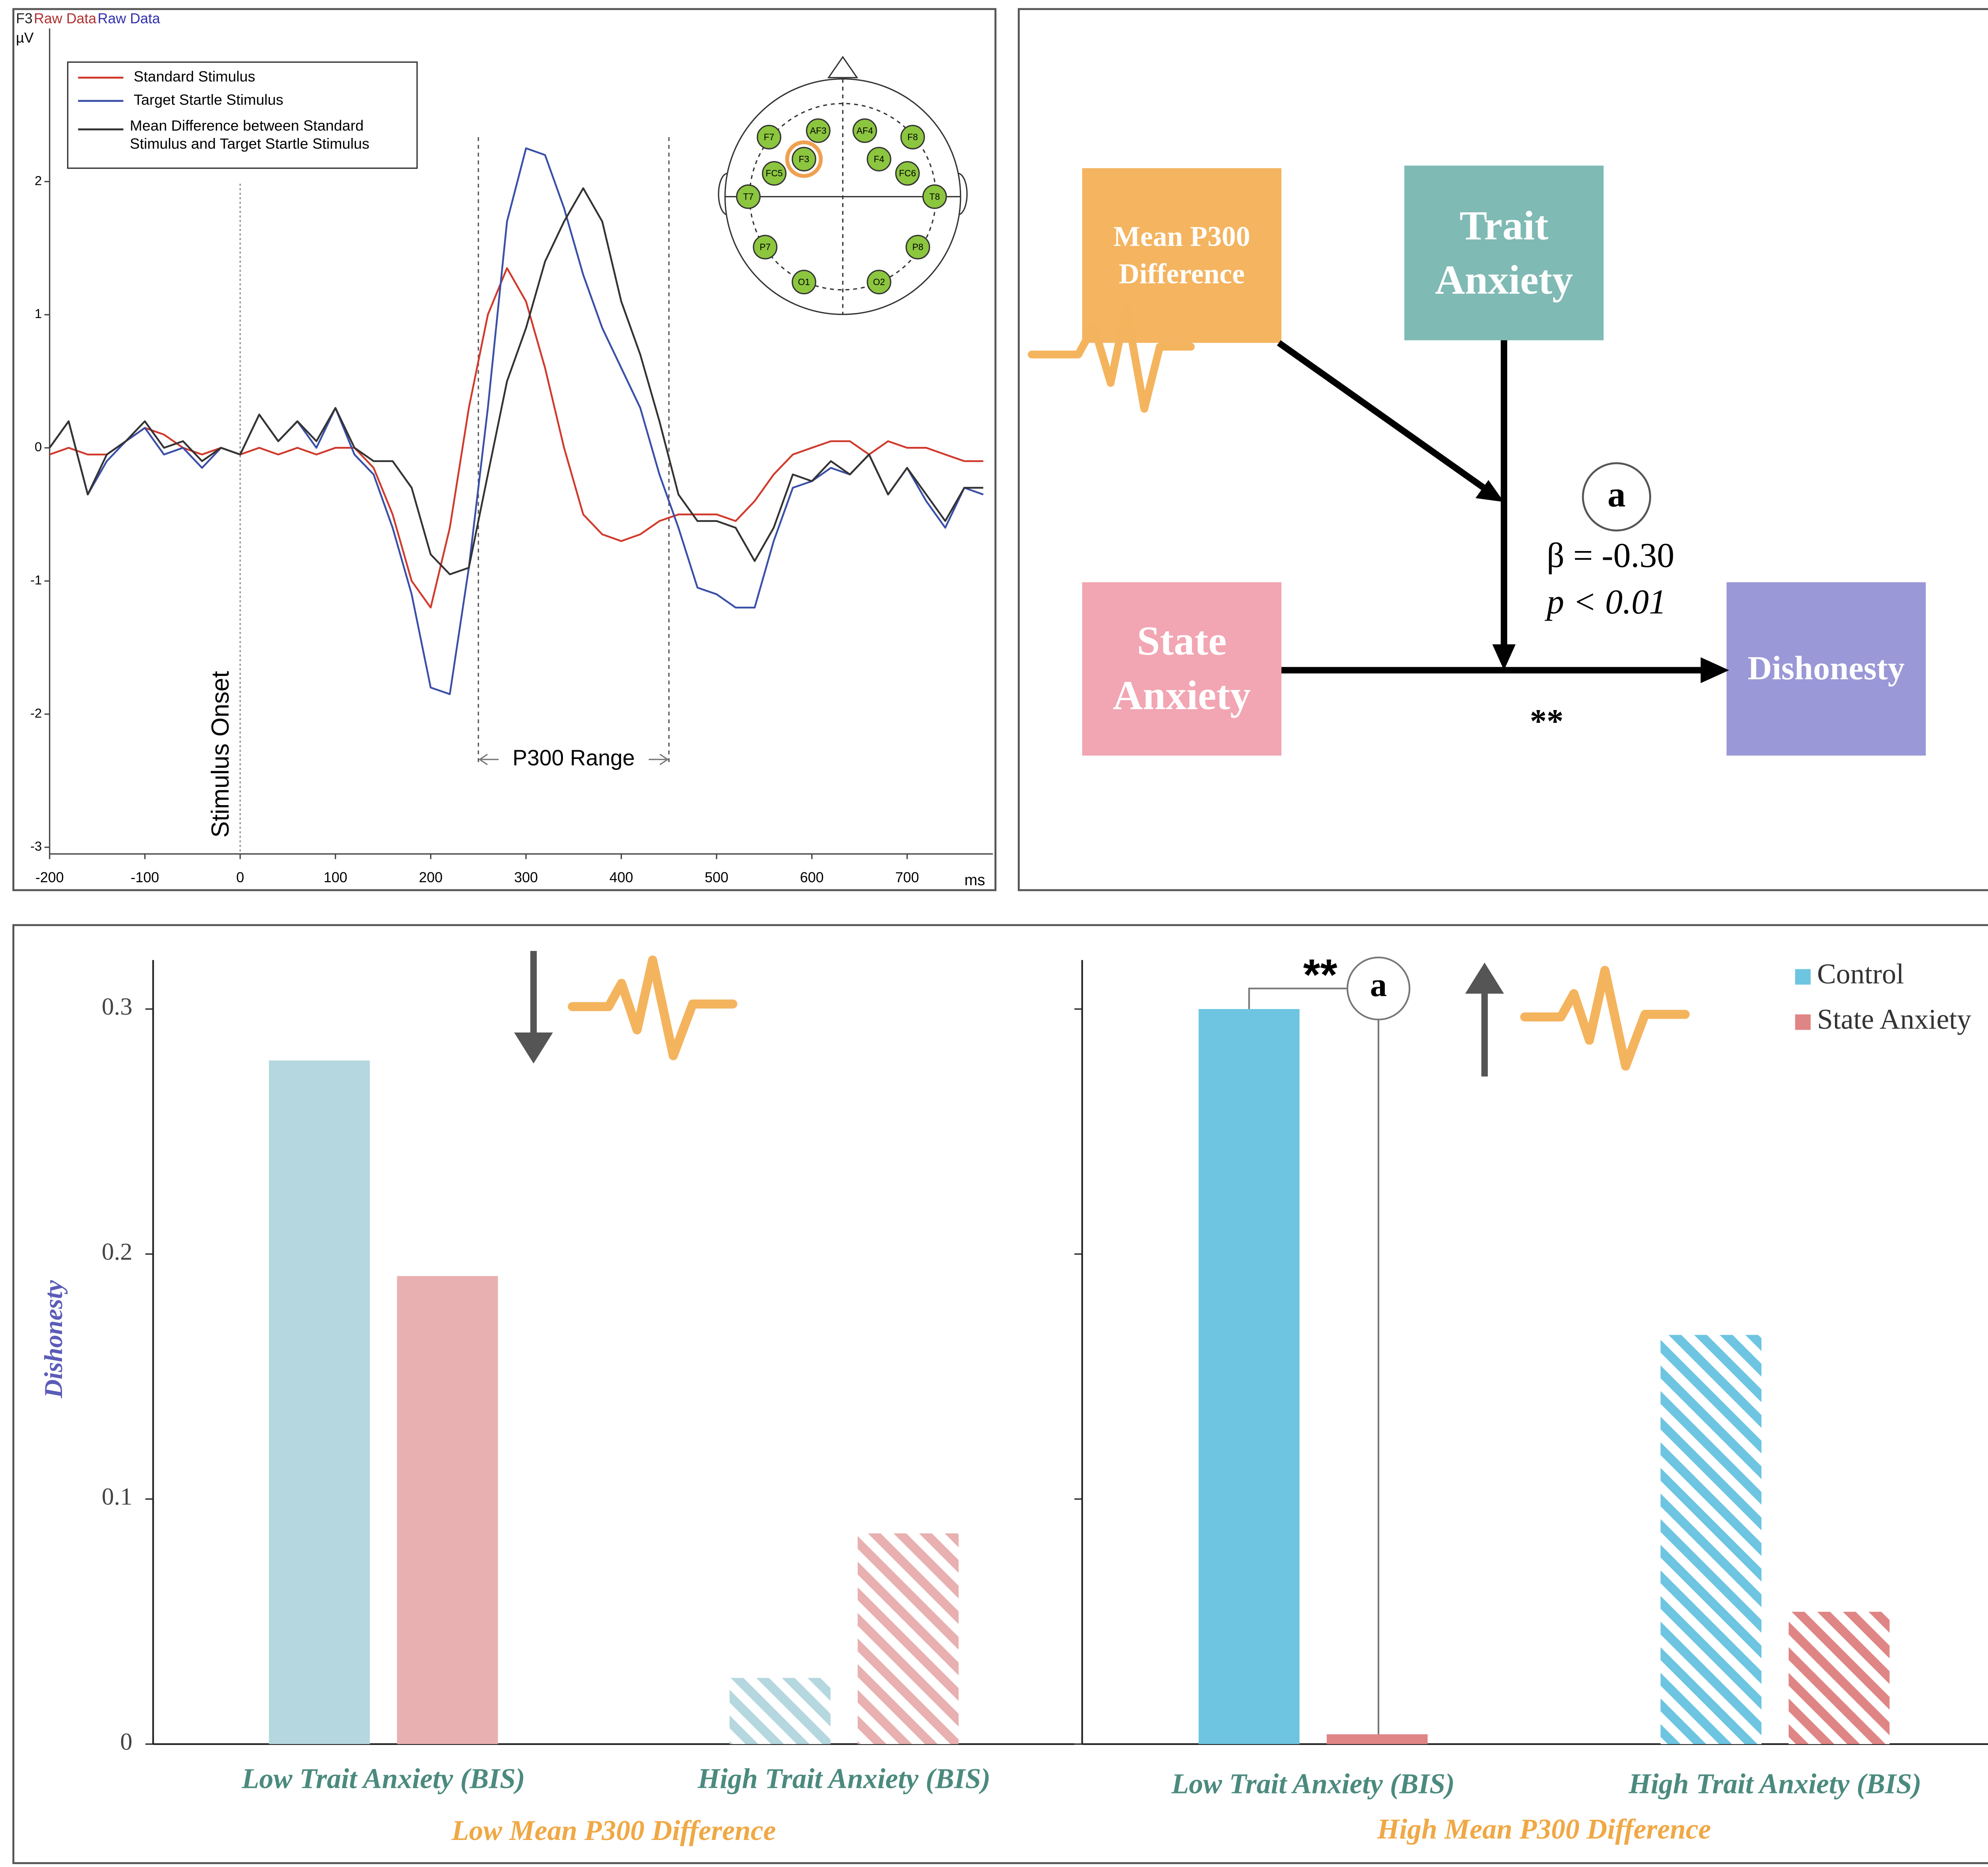 This screenshot has width=1988, height=1867. I want to click on electrode-label: FC6, so click(907, 174).